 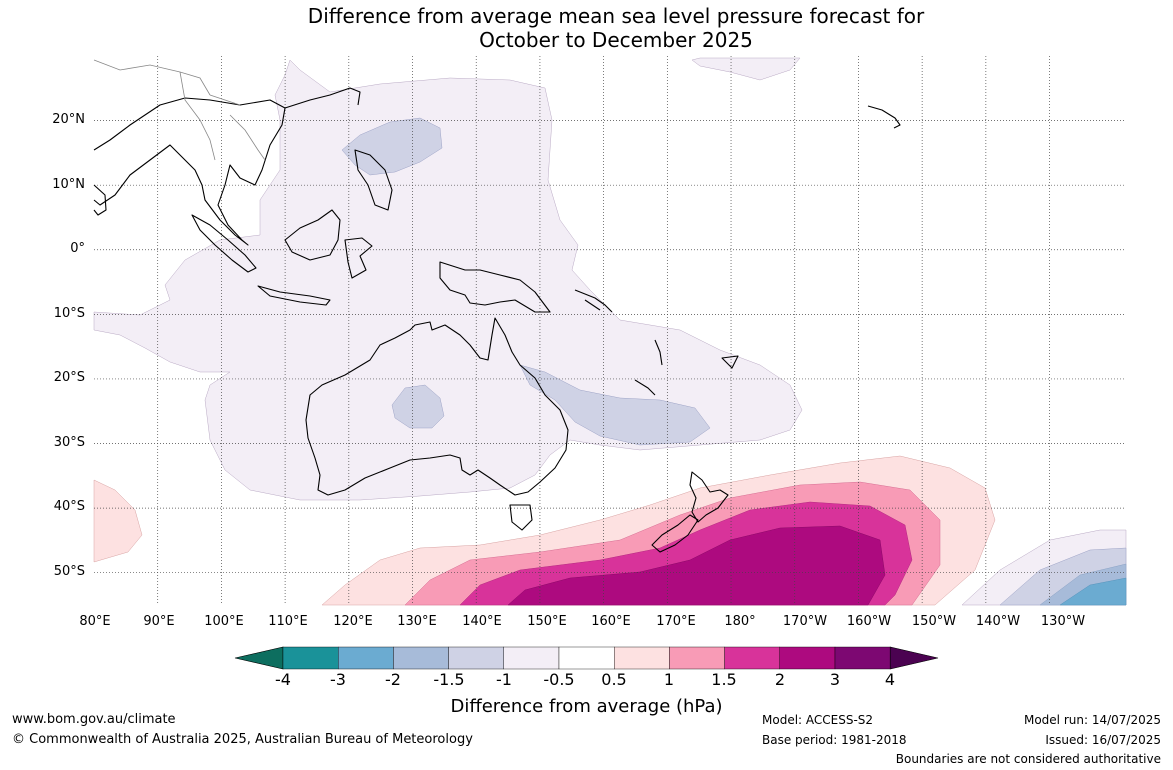 What do you see at coordinates (835, 679) in the screenshot?
I see `colorbar-tick-label: 3` at bounding box center [835, 679].